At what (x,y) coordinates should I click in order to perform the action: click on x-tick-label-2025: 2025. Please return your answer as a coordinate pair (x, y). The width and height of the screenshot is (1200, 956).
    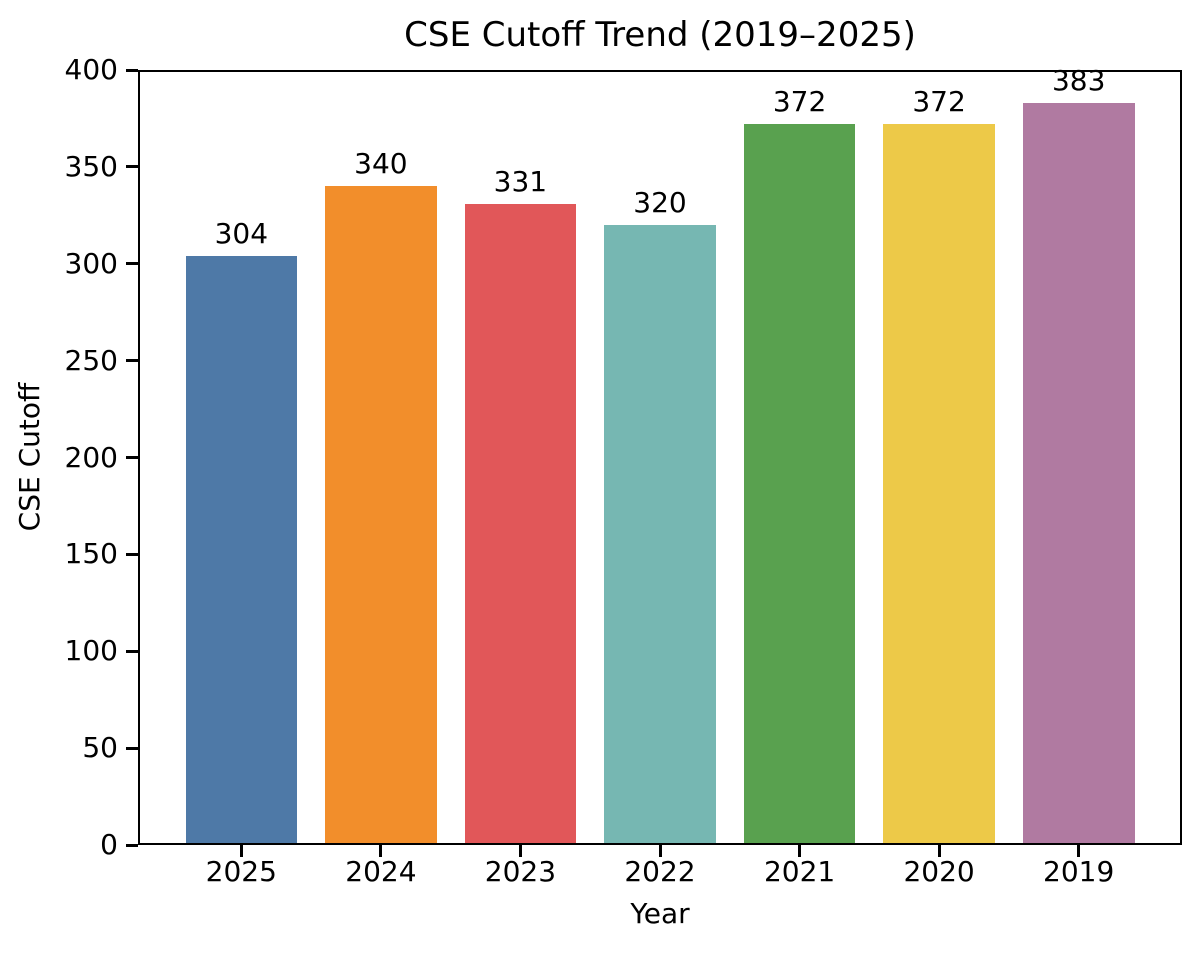
    Looking at the image, I should click on (241, 871).